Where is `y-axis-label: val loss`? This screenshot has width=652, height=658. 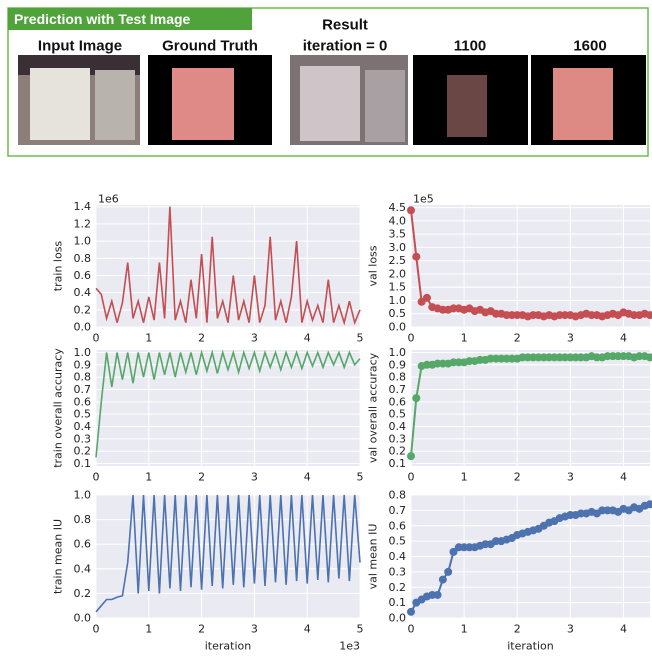 y-axis-label: val loss is located at coordinates (373, 265).